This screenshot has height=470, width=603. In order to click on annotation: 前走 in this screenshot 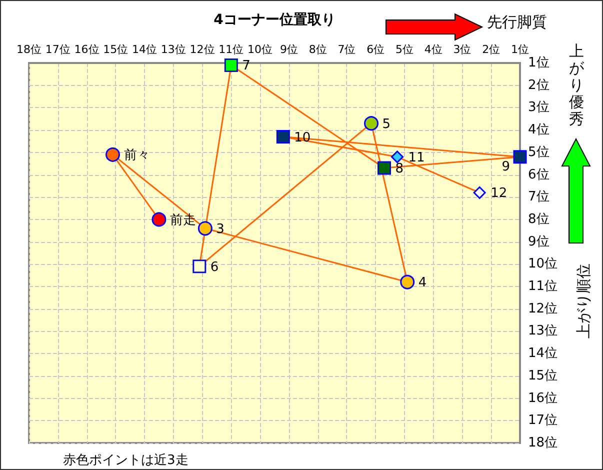, I will do `click(183, 220)`.